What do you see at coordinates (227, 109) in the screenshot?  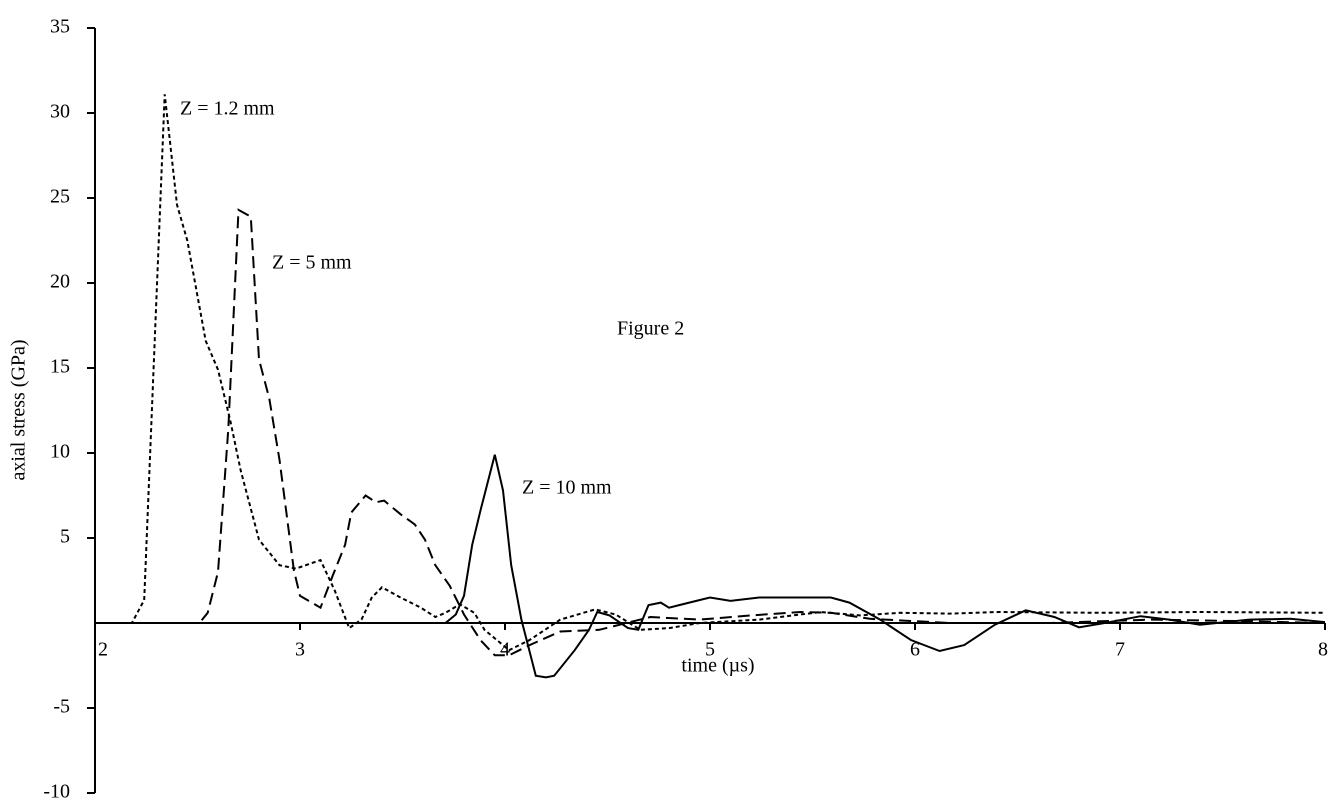 I see `series-label: Z = 1.2 mm` at bounding box center [227, 109].